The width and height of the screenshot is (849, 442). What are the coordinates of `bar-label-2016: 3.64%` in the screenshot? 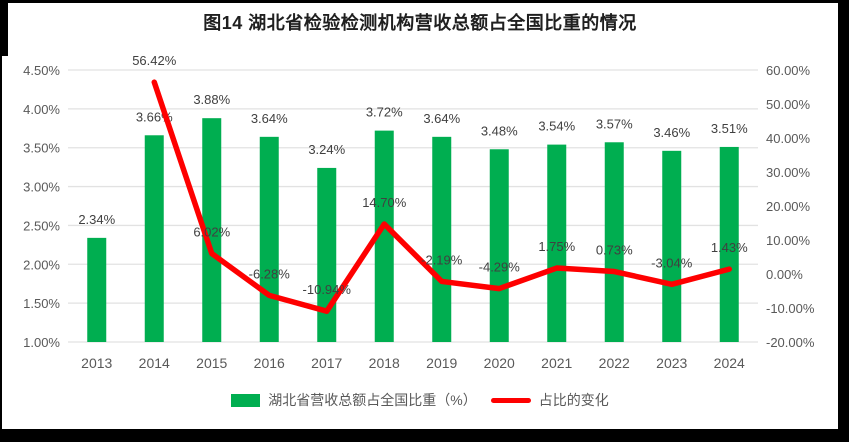 It's located at (269, 118).